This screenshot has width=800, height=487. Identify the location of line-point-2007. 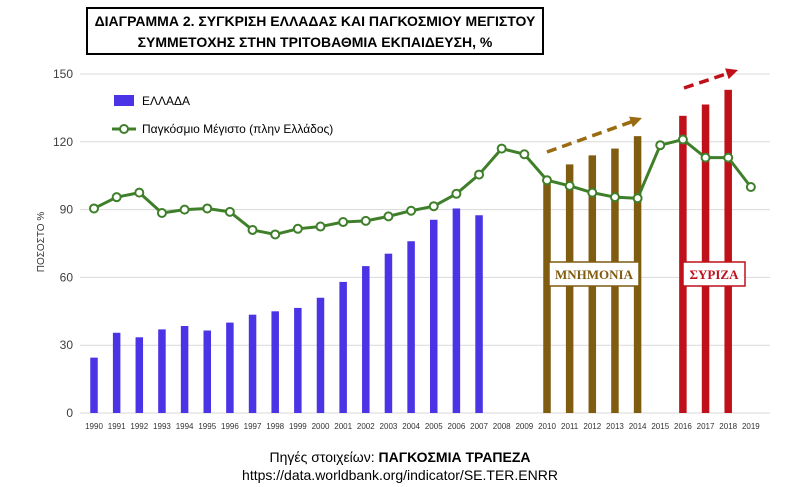
(479, 174).